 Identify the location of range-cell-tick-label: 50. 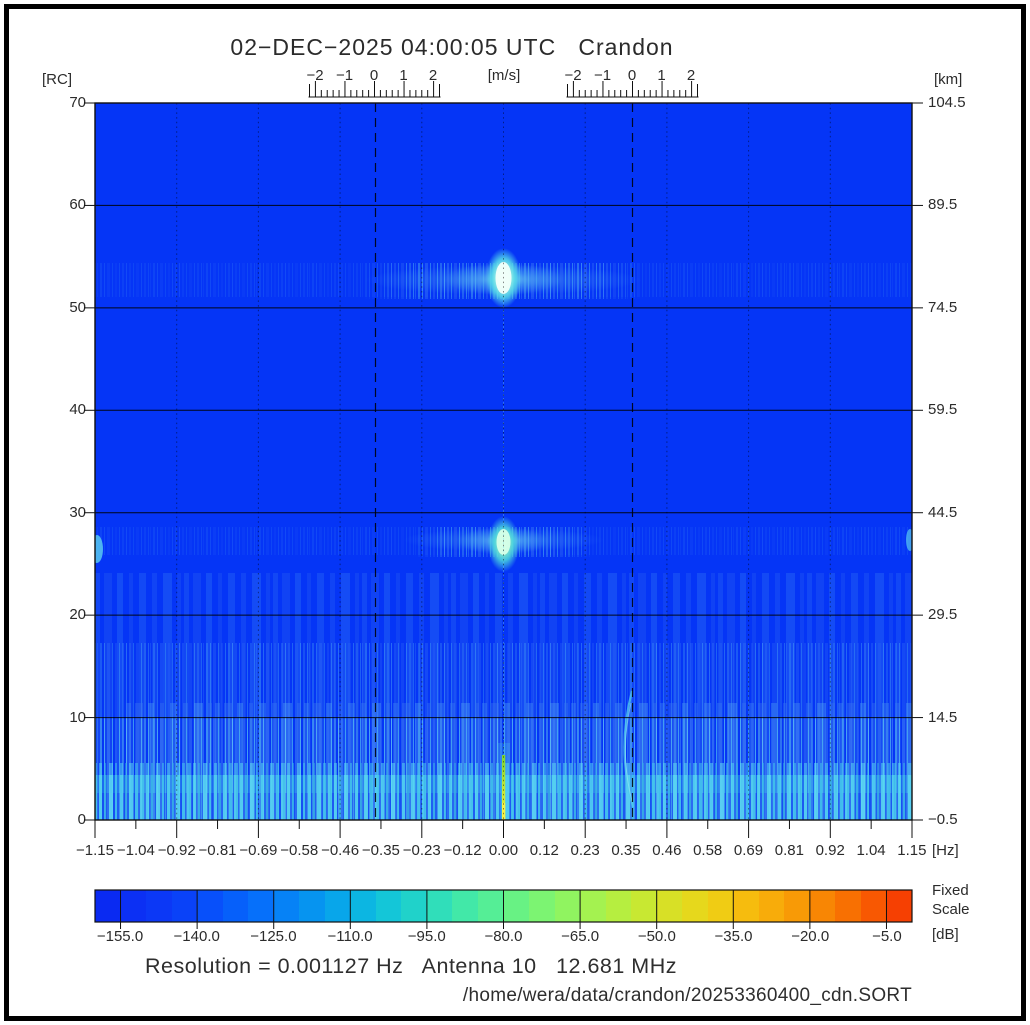
(77, 307).